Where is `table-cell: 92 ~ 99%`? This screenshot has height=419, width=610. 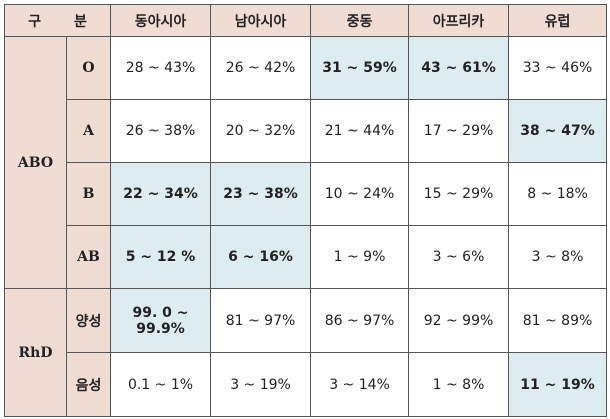
table-cell: 92 ~ 99% is located at coordinates (459, 320).